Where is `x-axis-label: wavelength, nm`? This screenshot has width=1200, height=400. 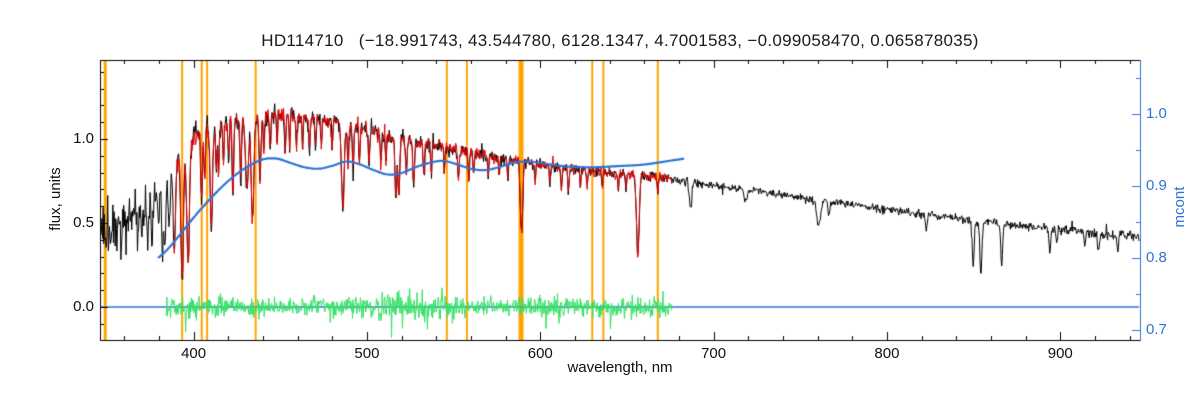 x-axis-label: wavelength, nm is located at coordinates (620, 367).